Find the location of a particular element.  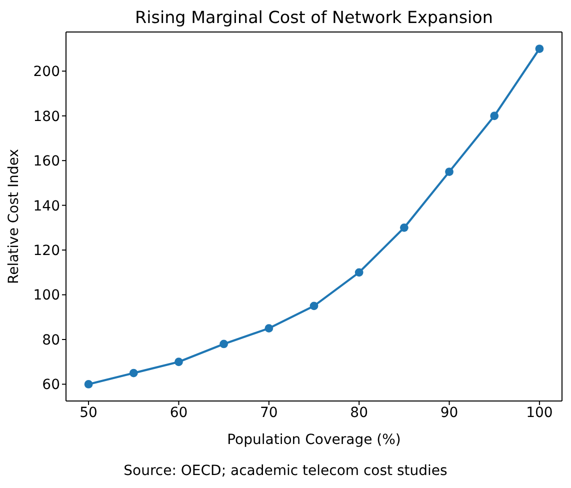

y-tick-label: 120 is located at coordinates (46, 251).